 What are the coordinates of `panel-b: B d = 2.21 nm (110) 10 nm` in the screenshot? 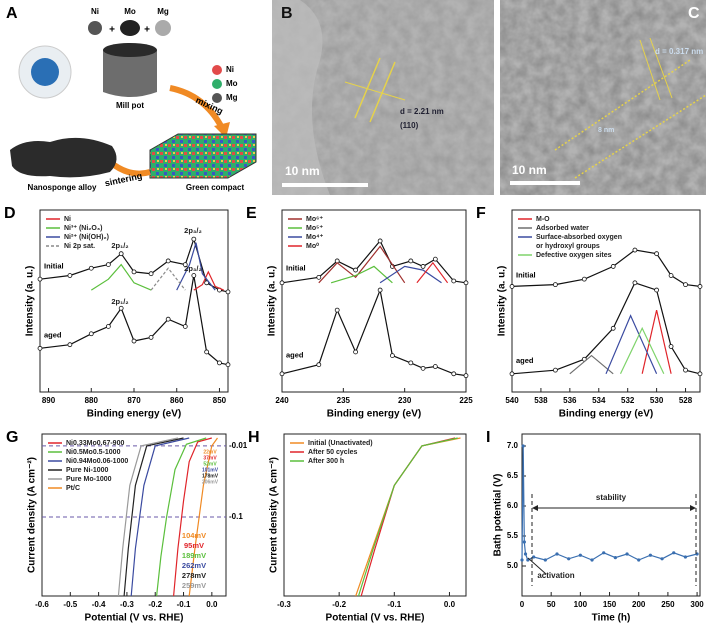 It's located at (383, 97).